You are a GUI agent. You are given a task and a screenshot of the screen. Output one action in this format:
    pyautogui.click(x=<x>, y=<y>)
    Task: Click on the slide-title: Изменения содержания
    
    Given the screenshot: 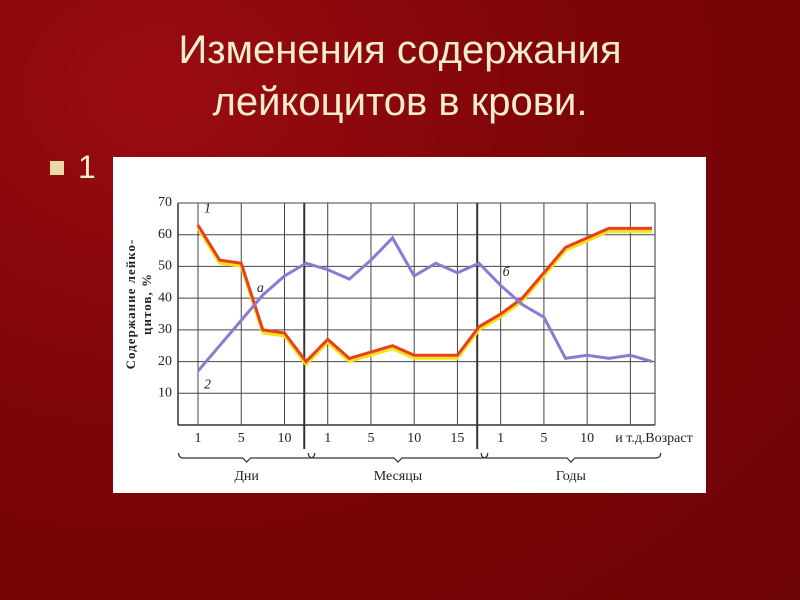 What is the action you would take?
    pyautogui.click(x=400, y=50)
    